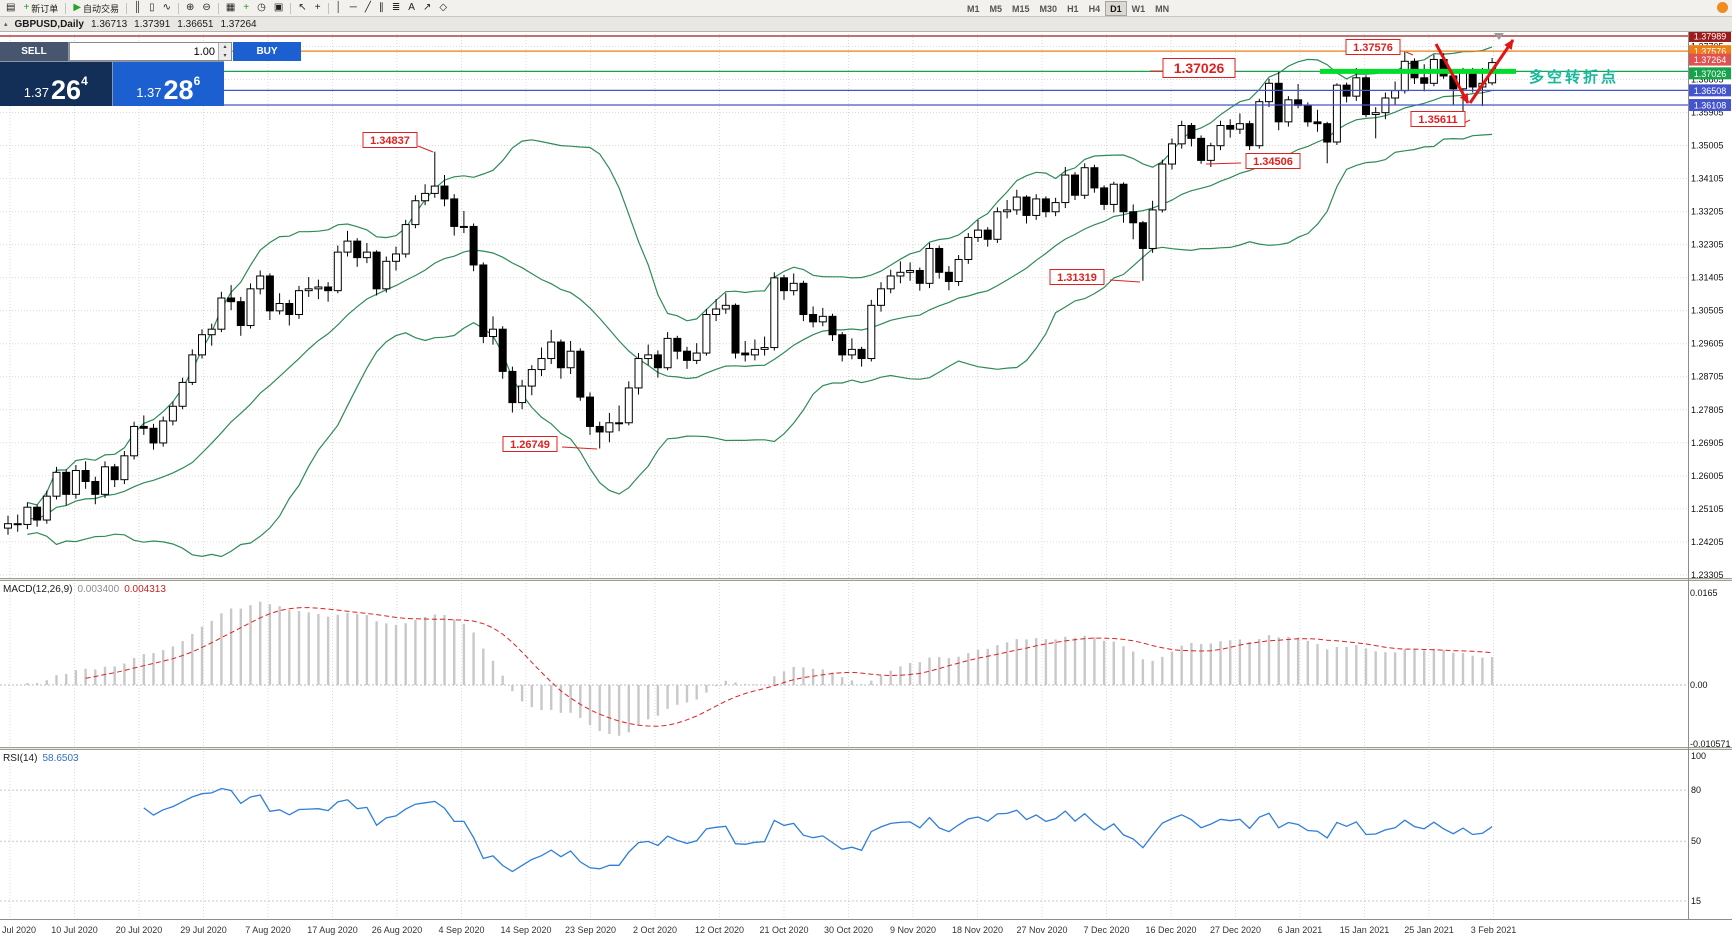 Image resolution: width=1732 pixels, height=940 pixels. I want to click on templates-button: ▣, so click(278, 8).